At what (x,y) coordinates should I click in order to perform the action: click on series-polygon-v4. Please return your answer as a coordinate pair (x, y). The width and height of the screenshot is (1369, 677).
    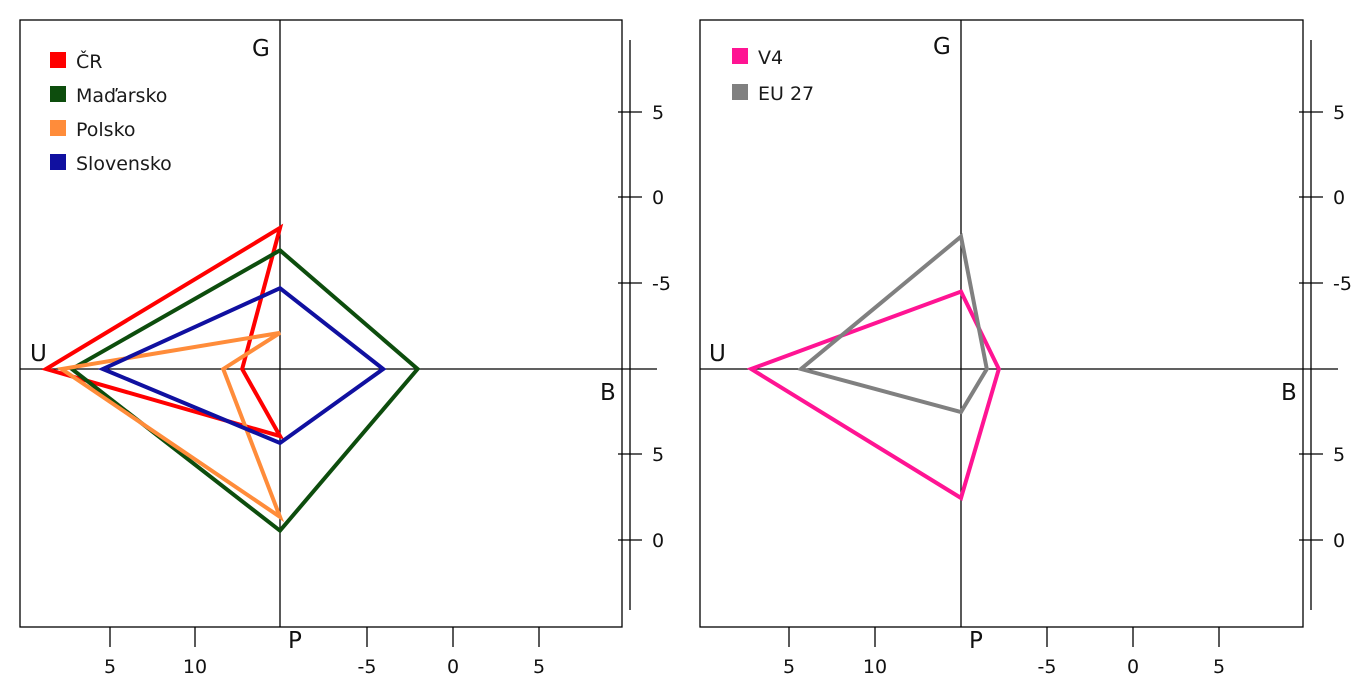
    Looking at the image, I should click on (873, 395).